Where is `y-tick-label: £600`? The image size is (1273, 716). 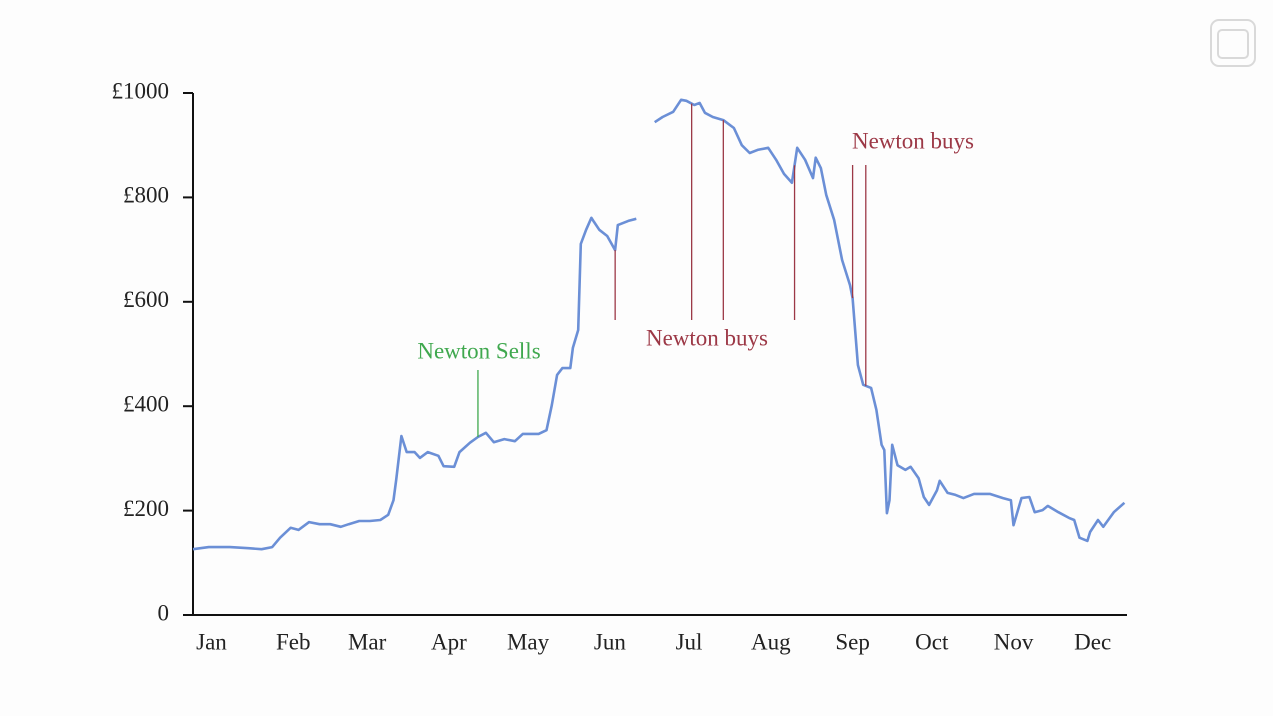 y-tick-label: £600 is located at coordinates (146, 299).